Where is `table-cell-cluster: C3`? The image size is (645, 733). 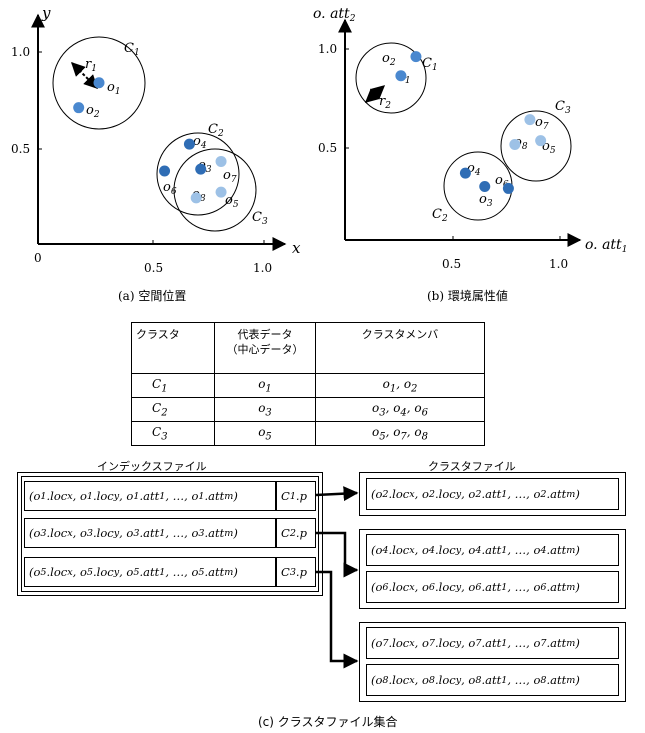
table-cell-cluster: C3 is located at coordinates (173, 433).